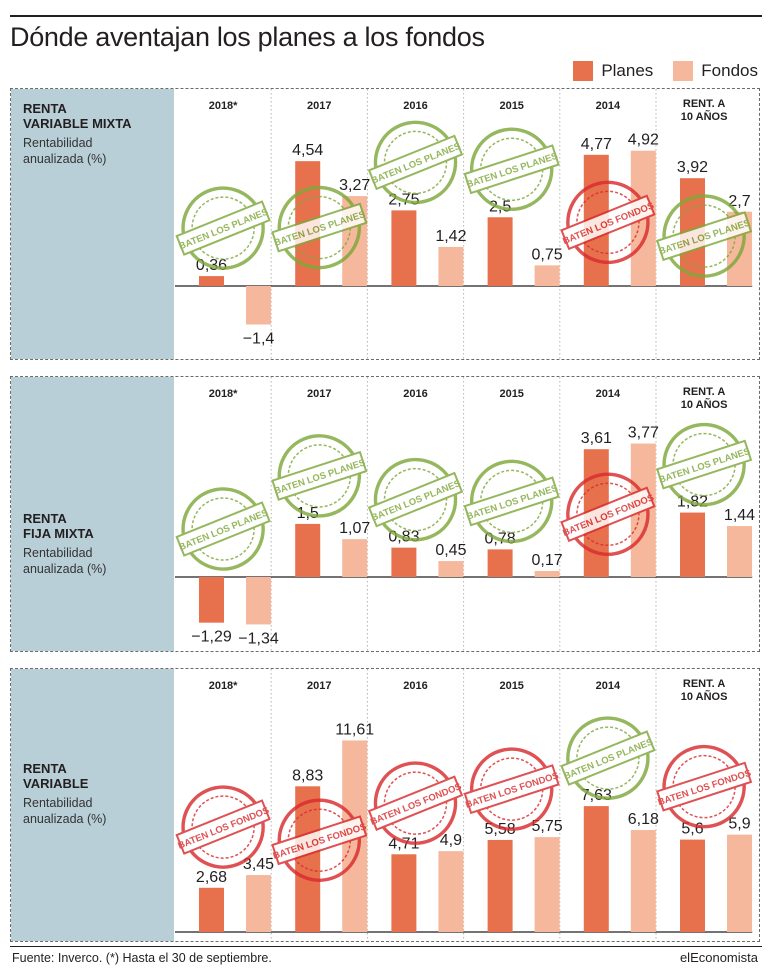  What do you see at coordinates (643, 433) in the screenshot?
I see `data-label: 3,77` at bounding box center [643, 433].